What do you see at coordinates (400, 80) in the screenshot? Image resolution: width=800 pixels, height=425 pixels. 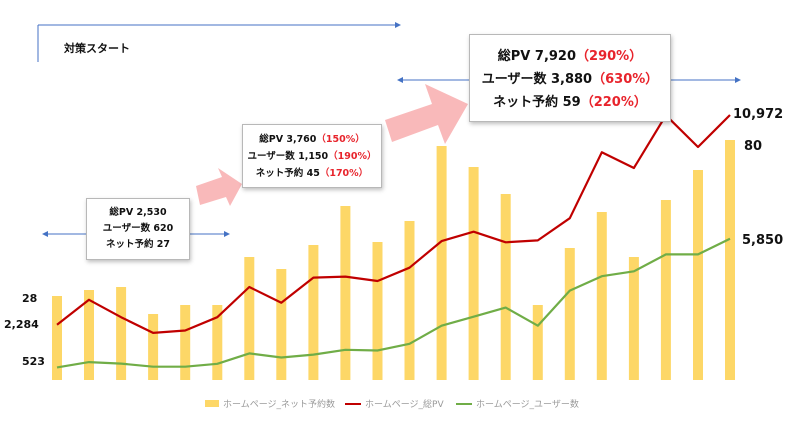 I see `range-arrow-2-left-head` at bounding box center [400, 80].